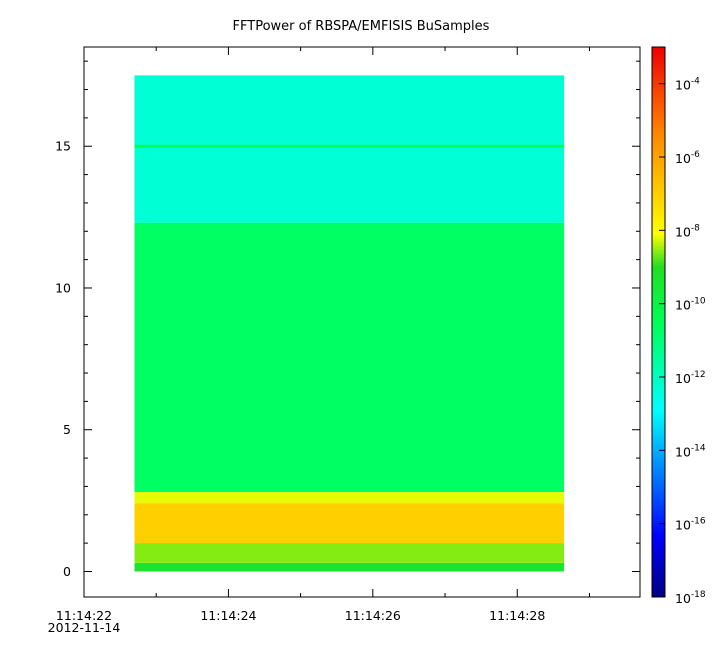  Describe the element at coordinates (373, 615) in the screenshot. I see `x-tick-label: 11:14:26` at that location.